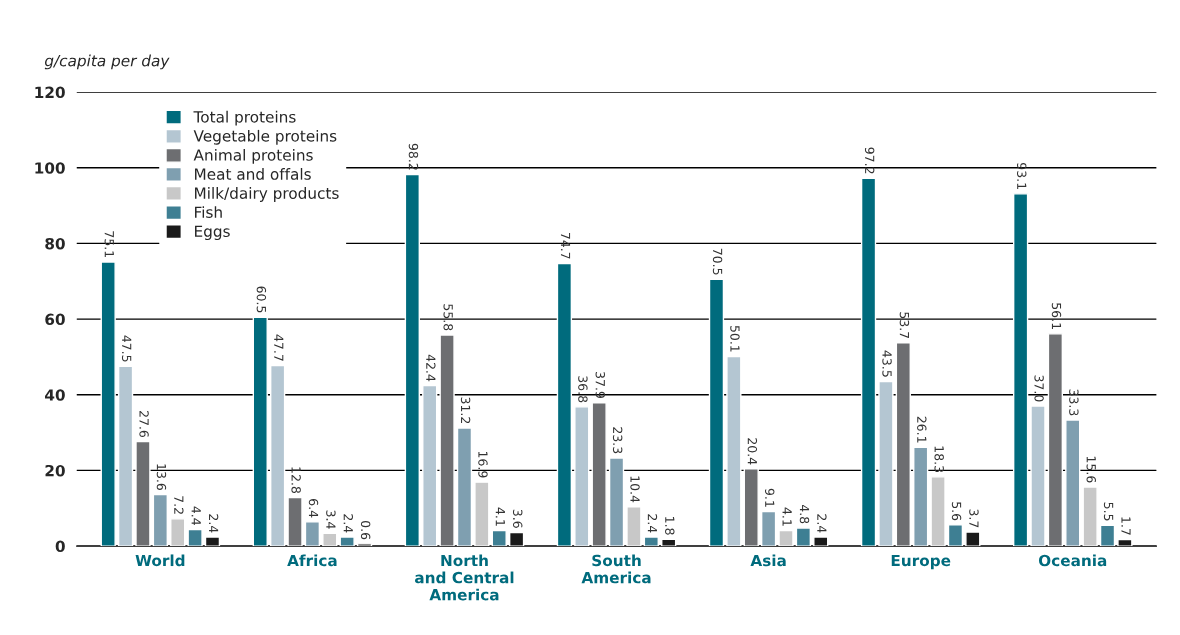 The width and height of the screenshot is (1180, 635). What do you see at coordinates (196, 515) in the screenshot?
I see `data-label: 4.4` at bounding box center [196, 515].